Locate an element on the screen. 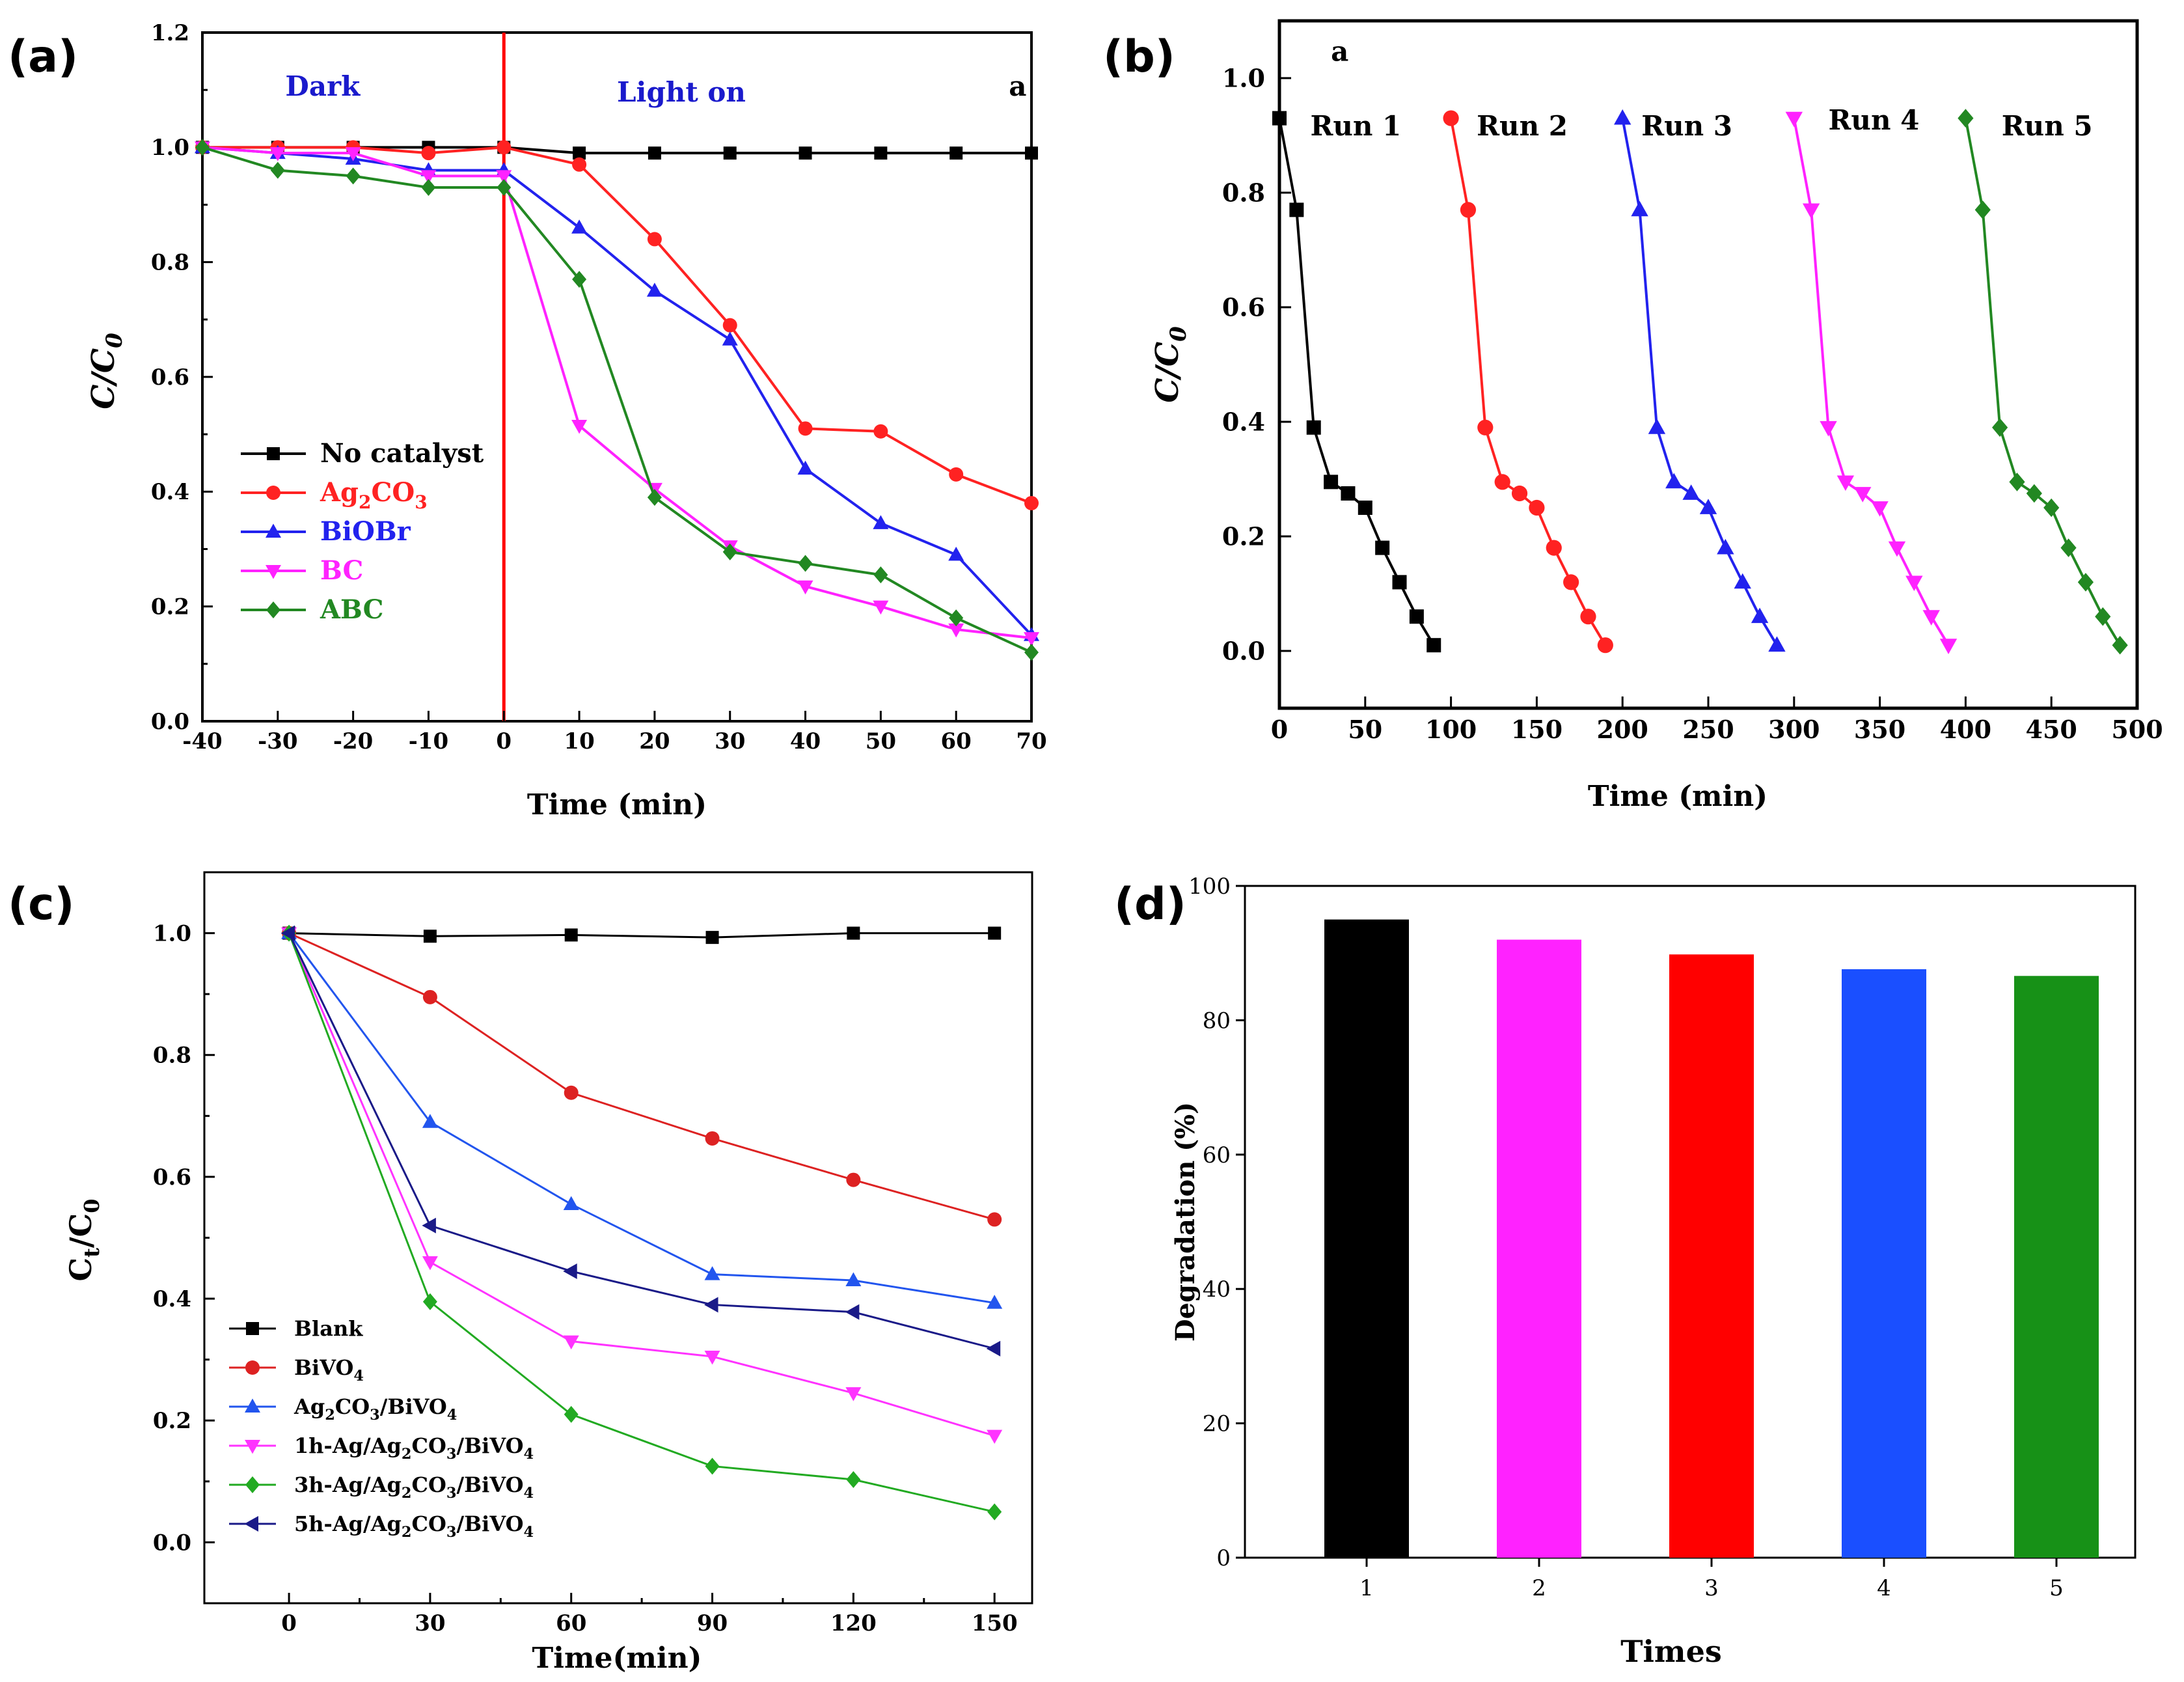  chart-a-series-abc is located at coordinates (617, 400).